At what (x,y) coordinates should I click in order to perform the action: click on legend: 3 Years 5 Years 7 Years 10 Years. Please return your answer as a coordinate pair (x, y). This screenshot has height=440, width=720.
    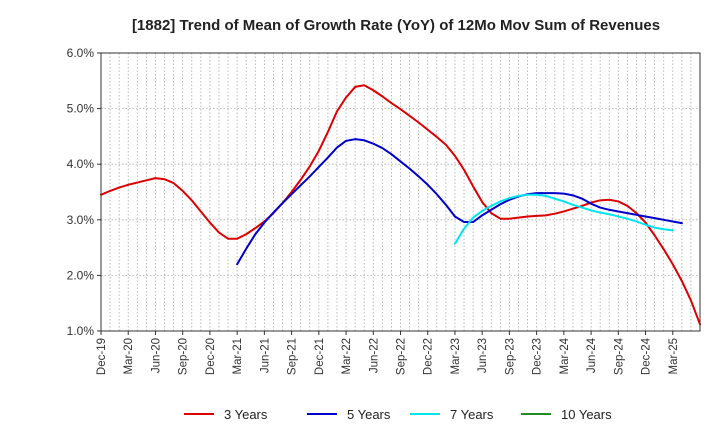
    Looking at the image, I should click on (398, 414).